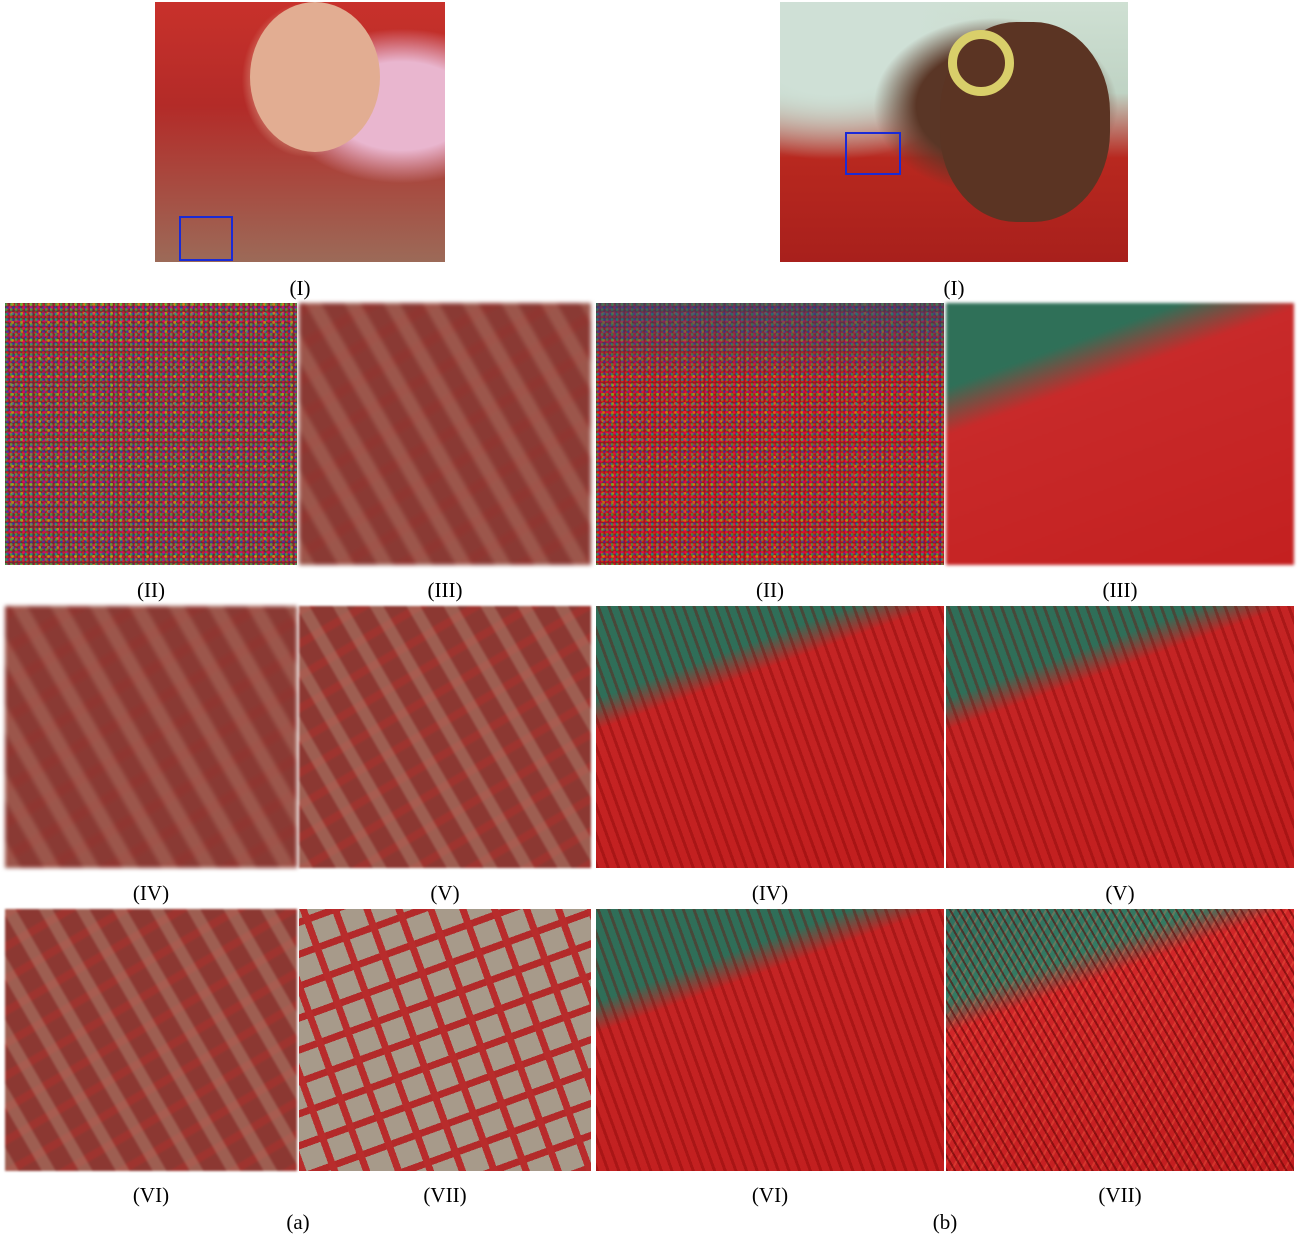  What do you see at coordinates (151, 434) in the screenshot?
I see `panel-a-crop-noisy` at bounding box center [151, 434].